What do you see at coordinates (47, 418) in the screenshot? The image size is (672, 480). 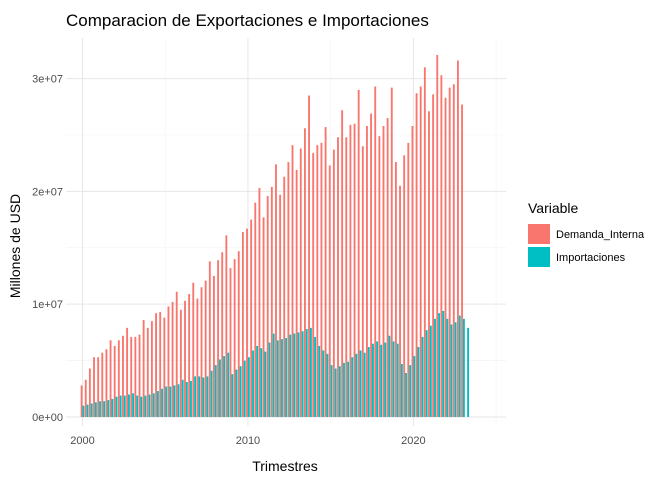 I see `y-tick-label: 0e+00` at bounding box center [47, 418].